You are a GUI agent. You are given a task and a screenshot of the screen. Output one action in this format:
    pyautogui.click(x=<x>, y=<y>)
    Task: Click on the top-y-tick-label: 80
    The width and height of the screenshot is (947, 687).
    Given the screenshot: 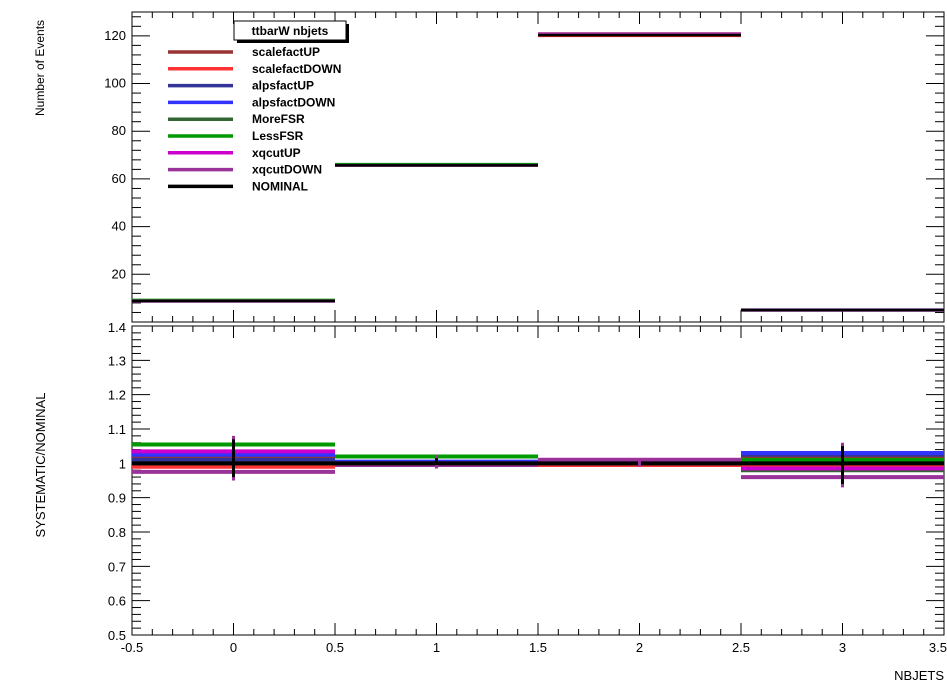 What is the action you would take?
    pyautogui.click(x=119, y=130)
    